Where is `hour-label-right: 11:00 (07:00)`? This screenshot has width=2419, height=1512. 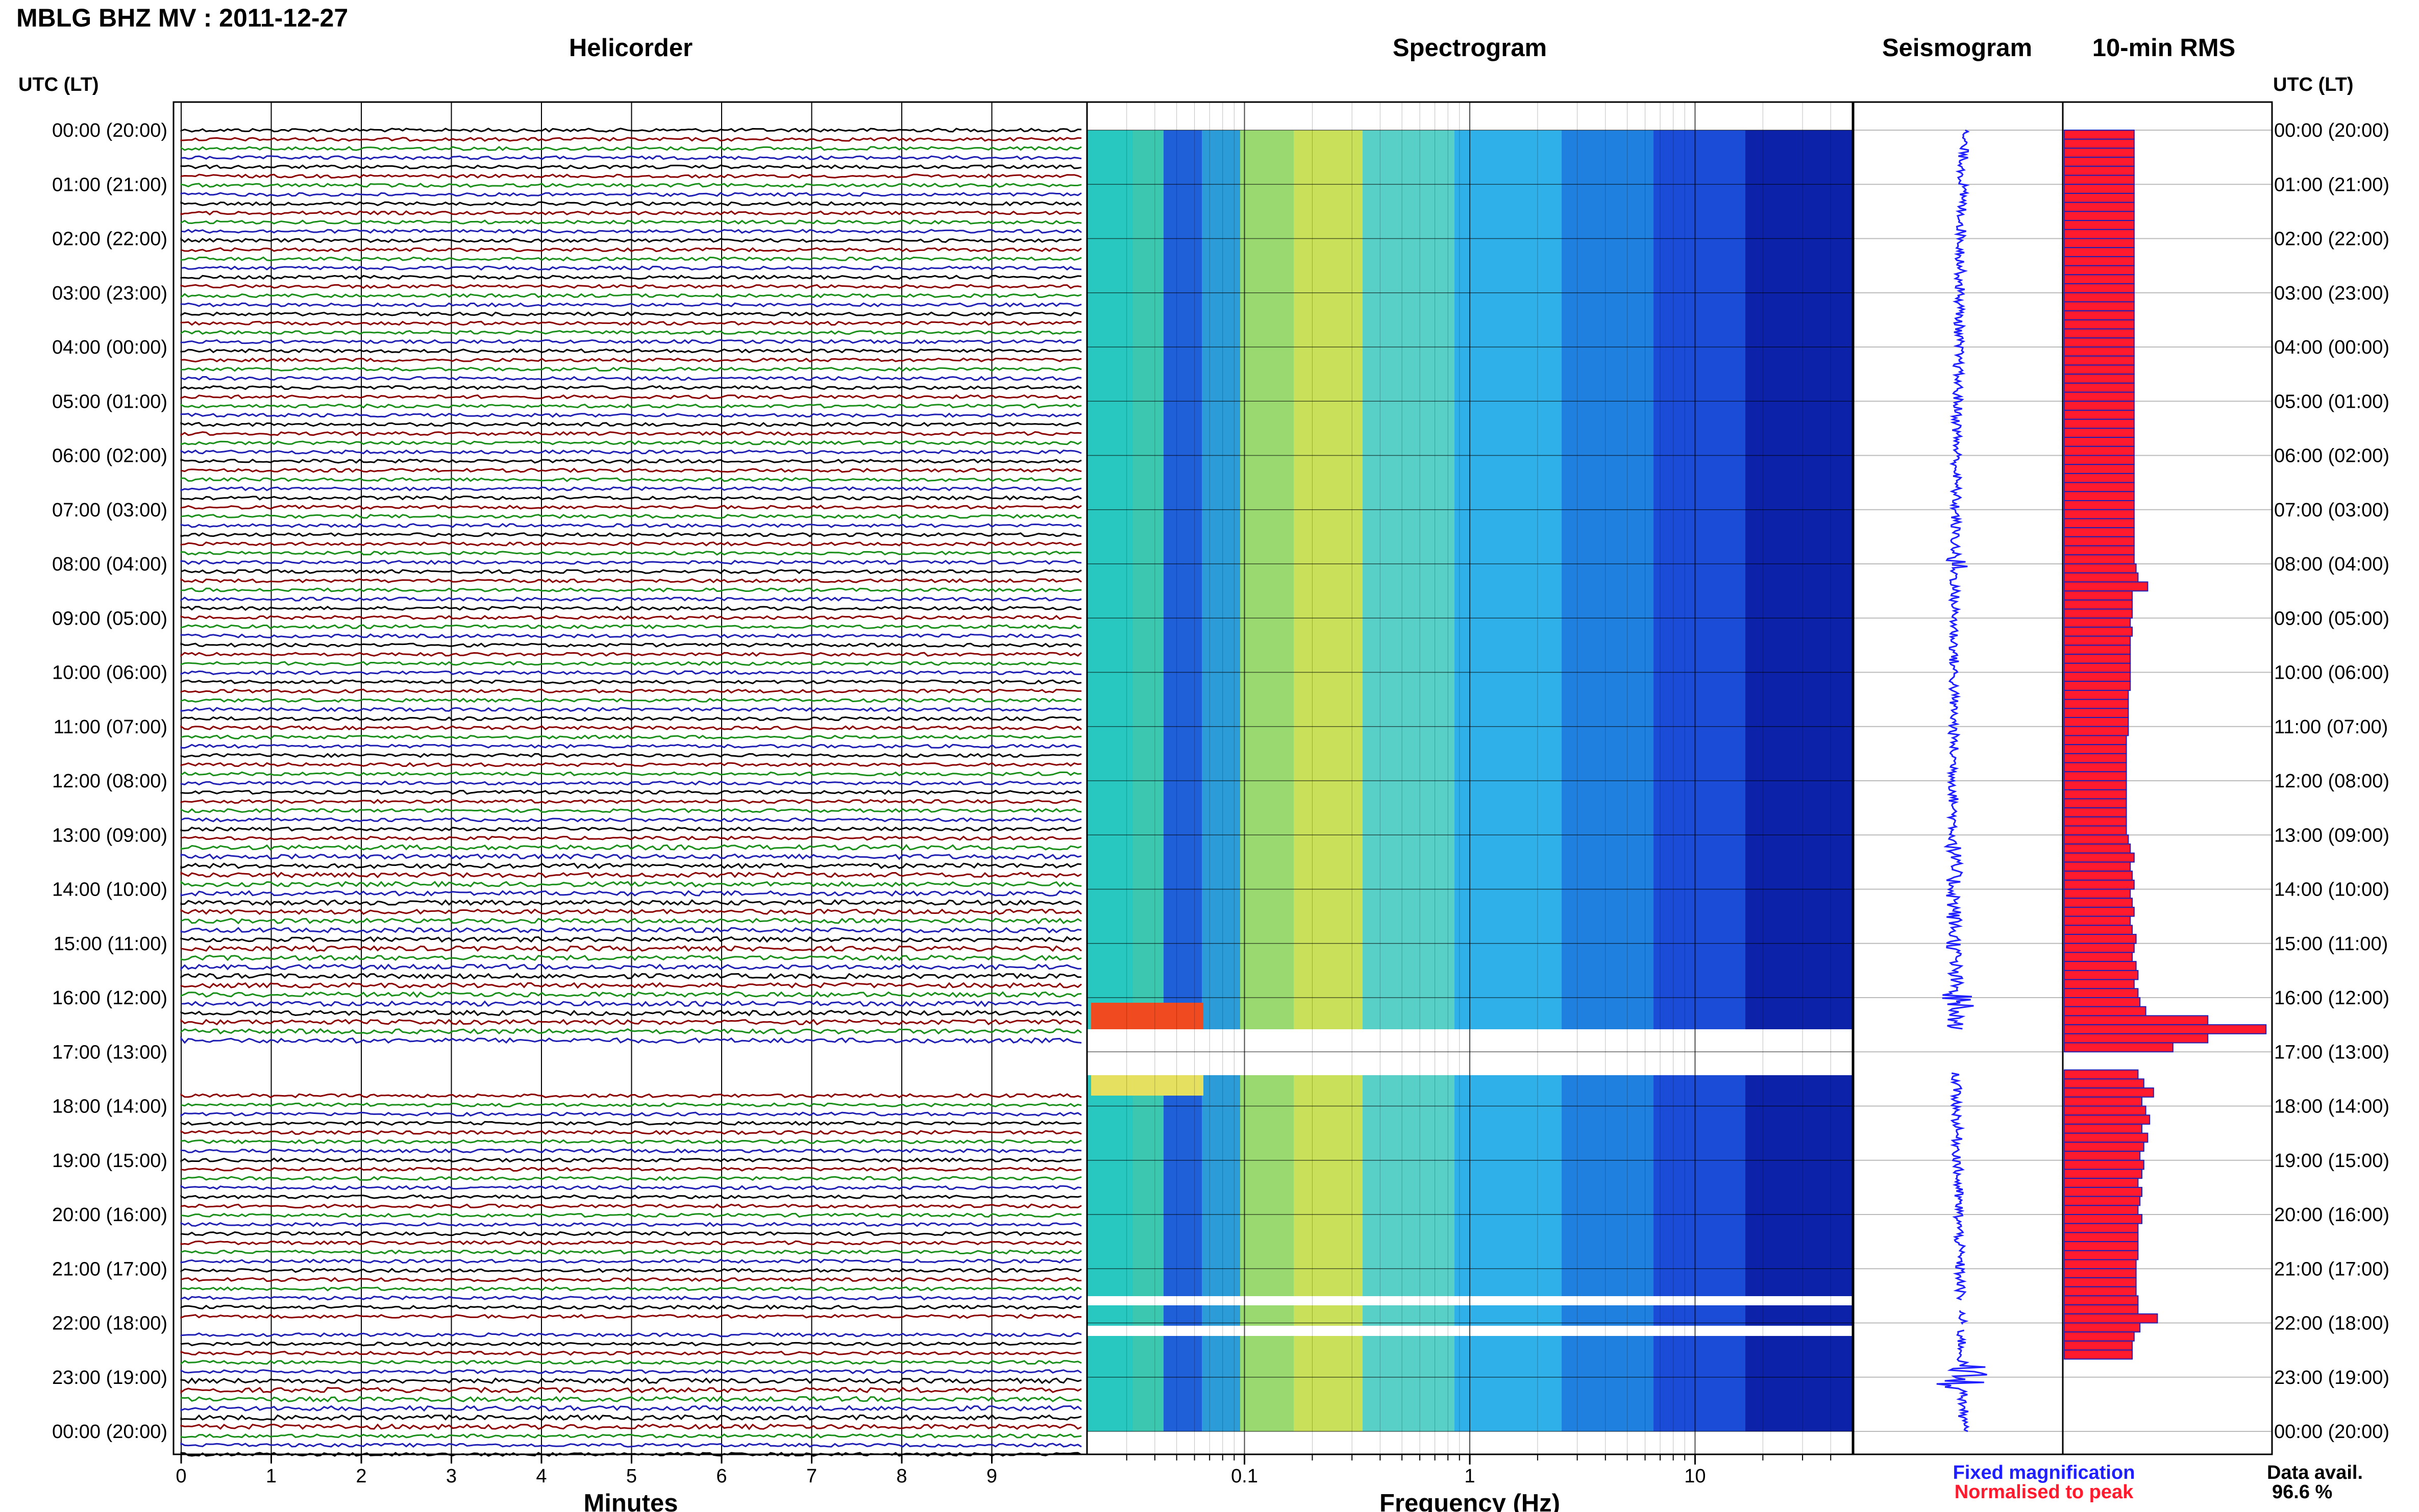
hour-label-right: 11:00 (07:00) is located at coordinates (2331, 727).